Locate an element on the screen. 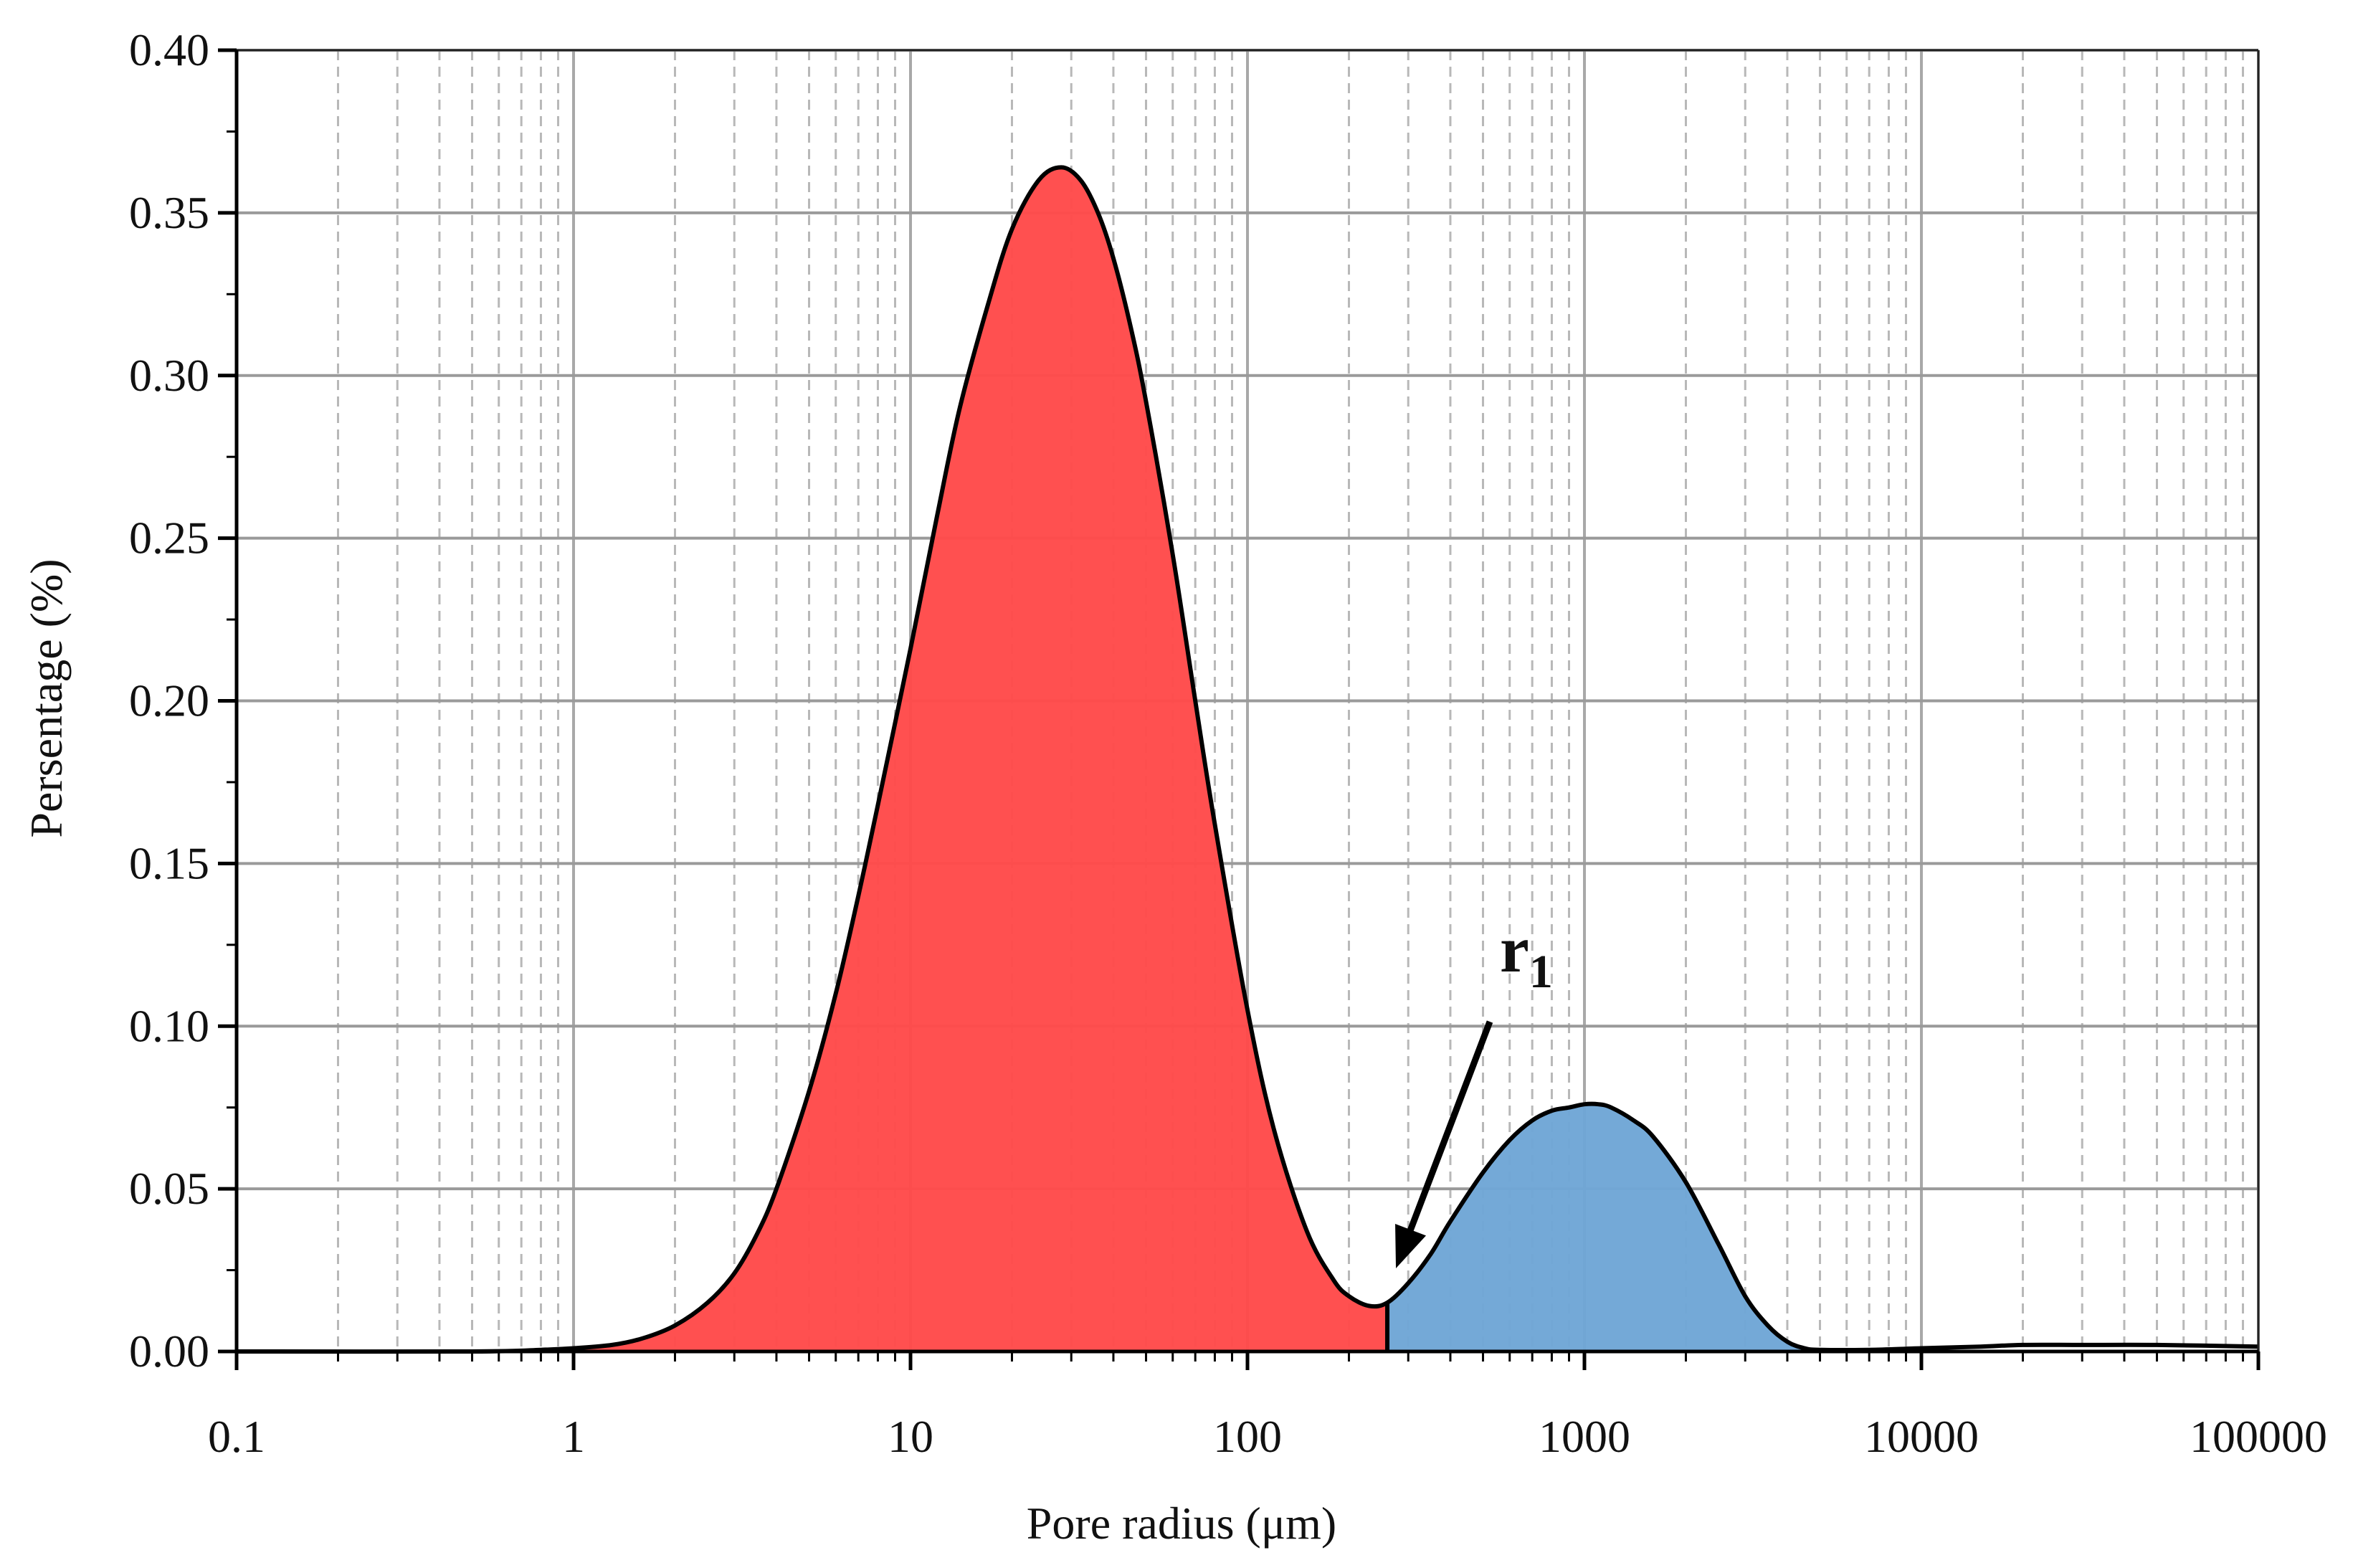  x-tick-label: 100 is located at coordinates (1247, 1436).